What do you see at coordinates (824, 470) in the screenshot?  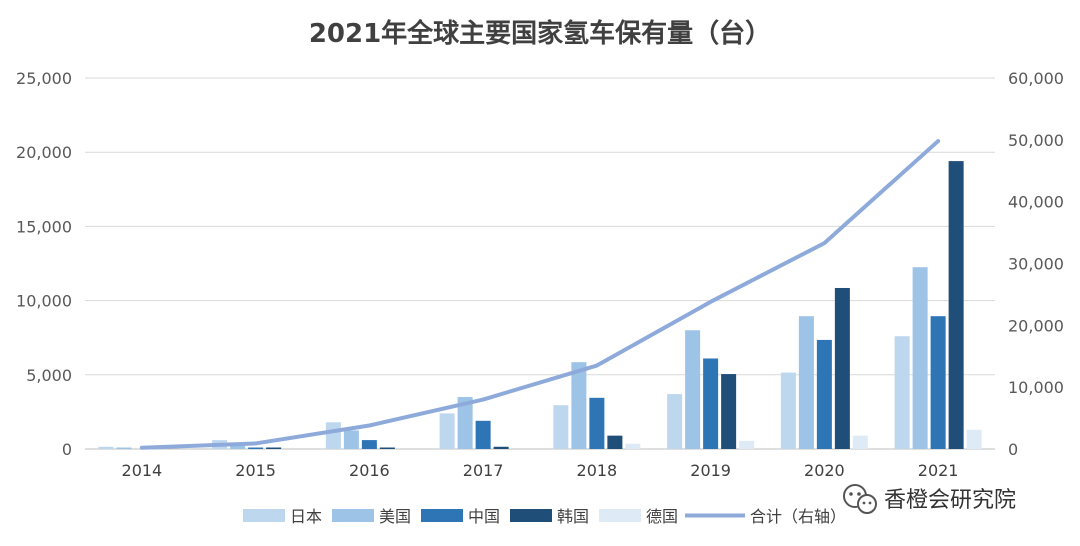 I see `x-axis-tick-label: 2020` at bounding box center [824, 470].